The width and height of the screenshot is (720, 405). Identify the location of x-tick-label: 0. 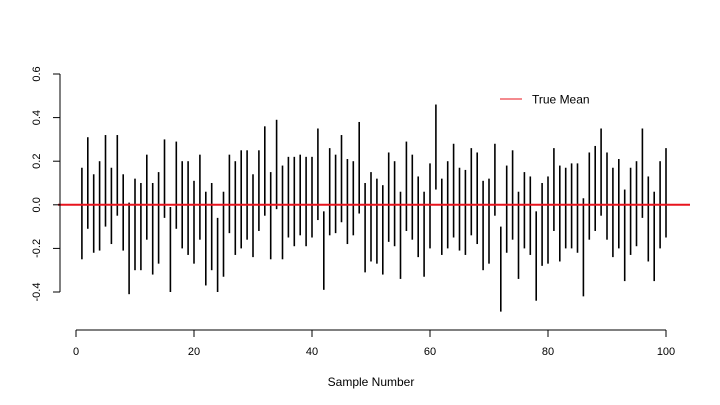
(76, 352).